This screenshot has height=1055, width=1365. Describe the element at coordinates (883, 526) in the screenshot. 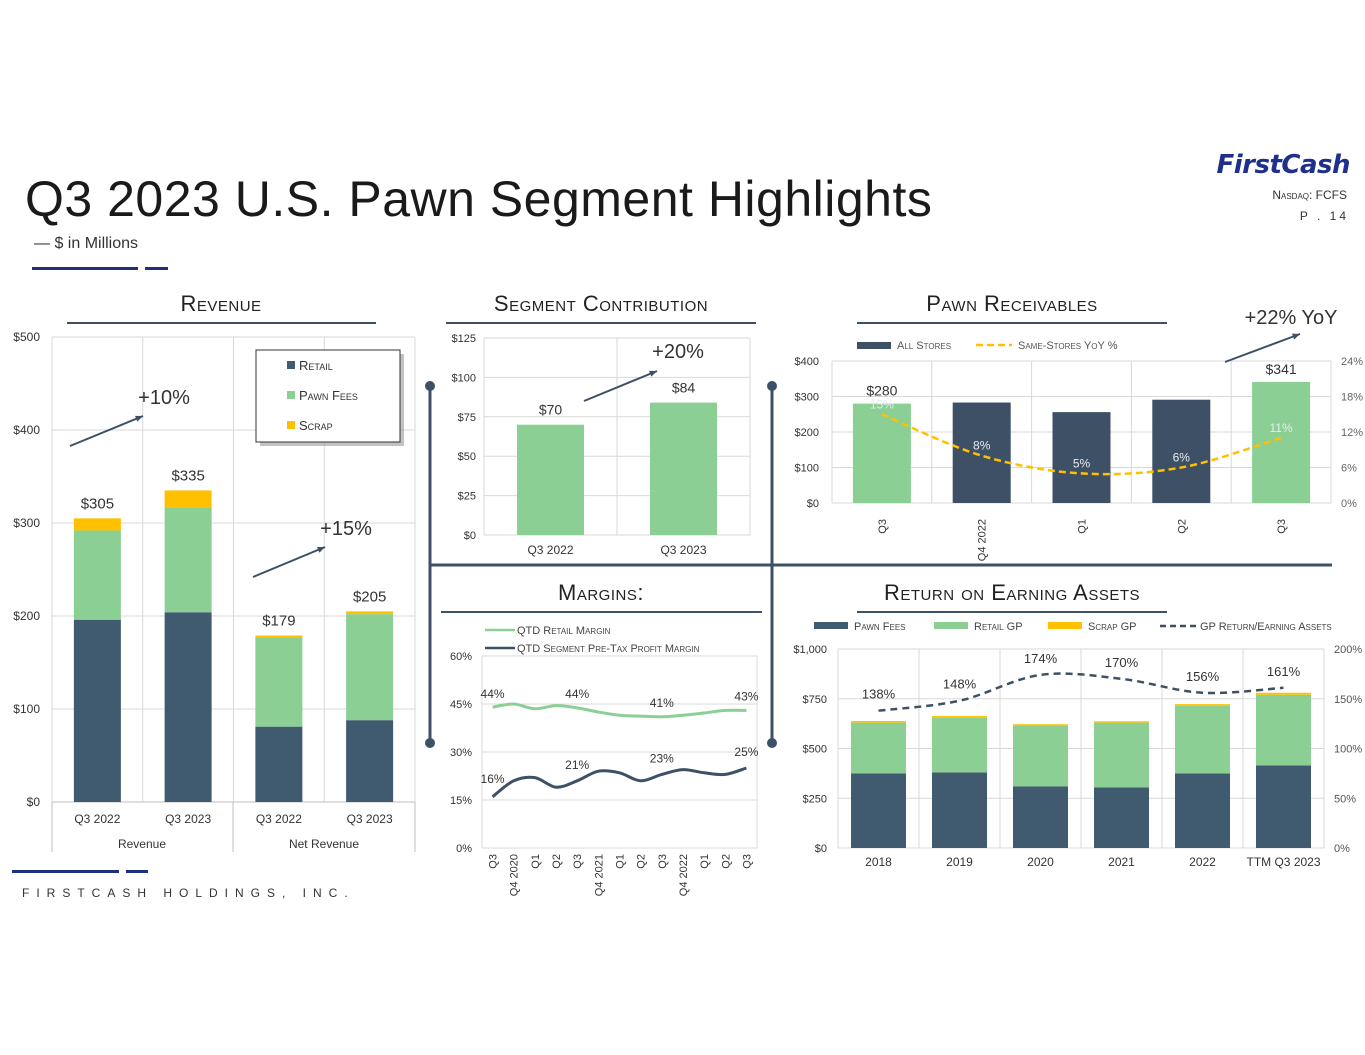

I see `receivables-xtick: Q3` at that location.